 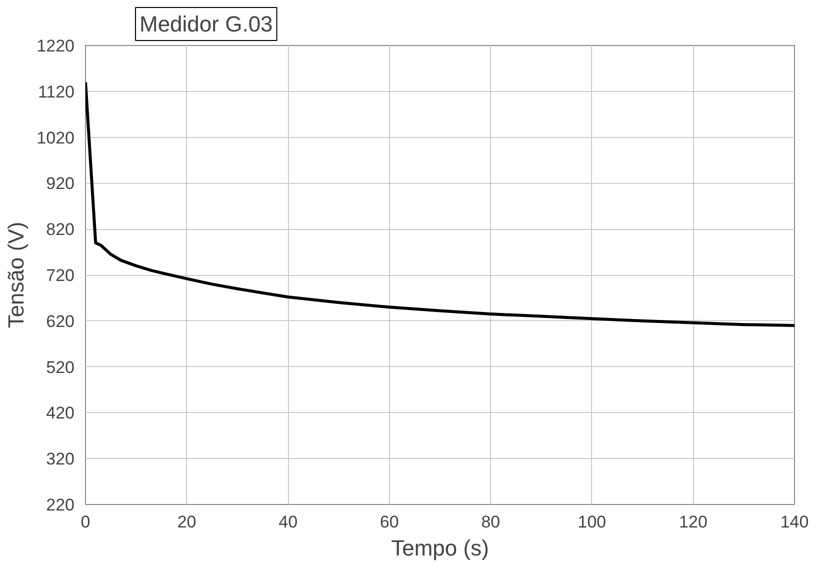 I want to click on y-tick-label: 420, so click(x=60, y=413).